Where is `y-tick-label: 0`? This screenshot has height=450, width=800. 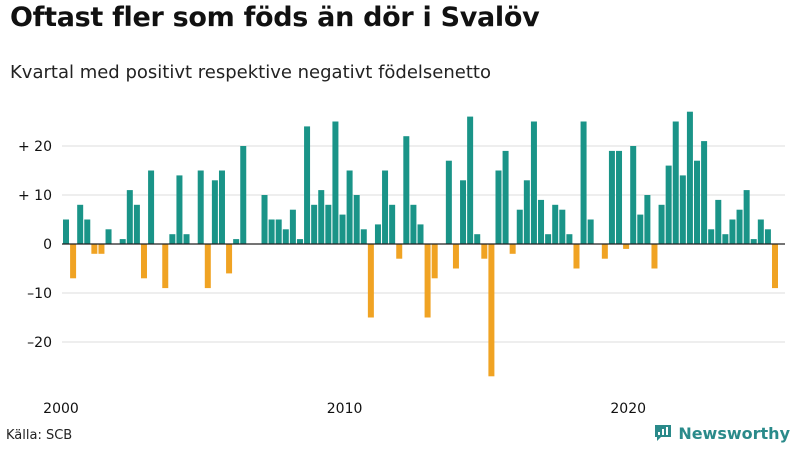 y-tick-label: 0 is located at coordinates (47, 245).